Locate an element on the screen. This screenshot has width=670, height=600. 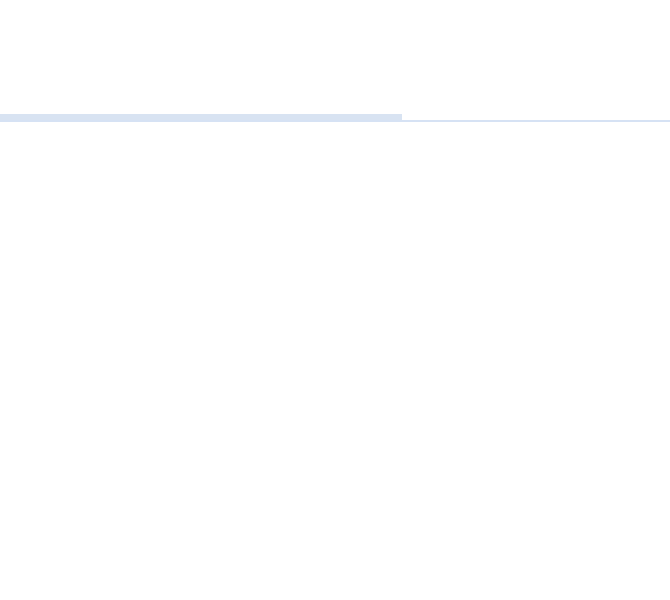
progress-baseline is located at coordinates (335, 121).